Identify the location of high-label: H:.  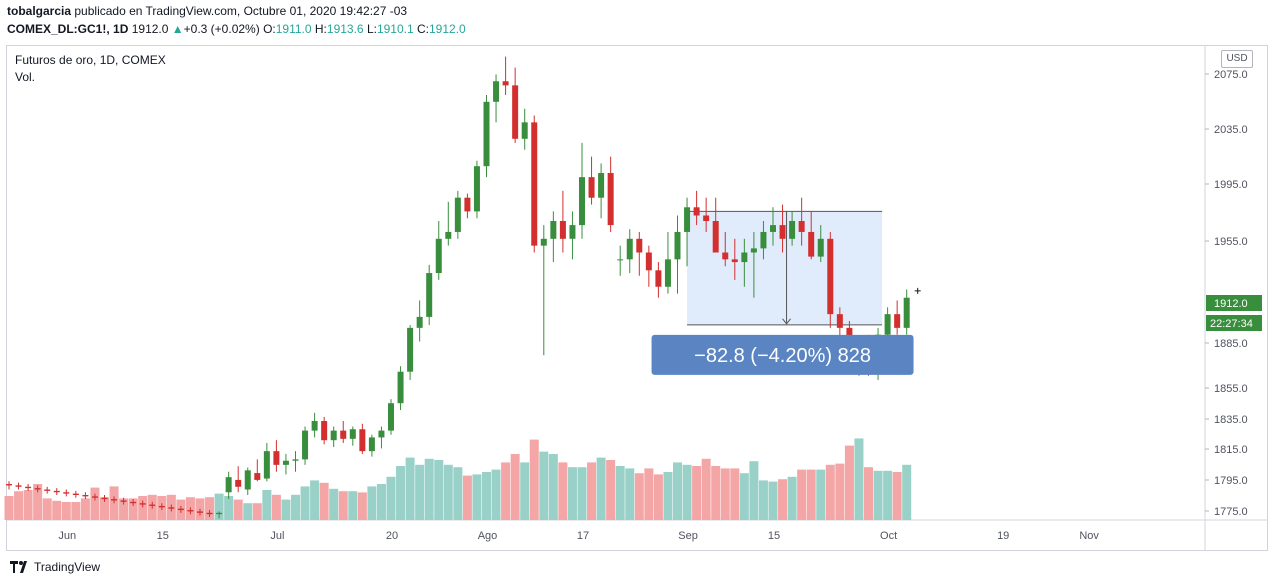
(320, 29).